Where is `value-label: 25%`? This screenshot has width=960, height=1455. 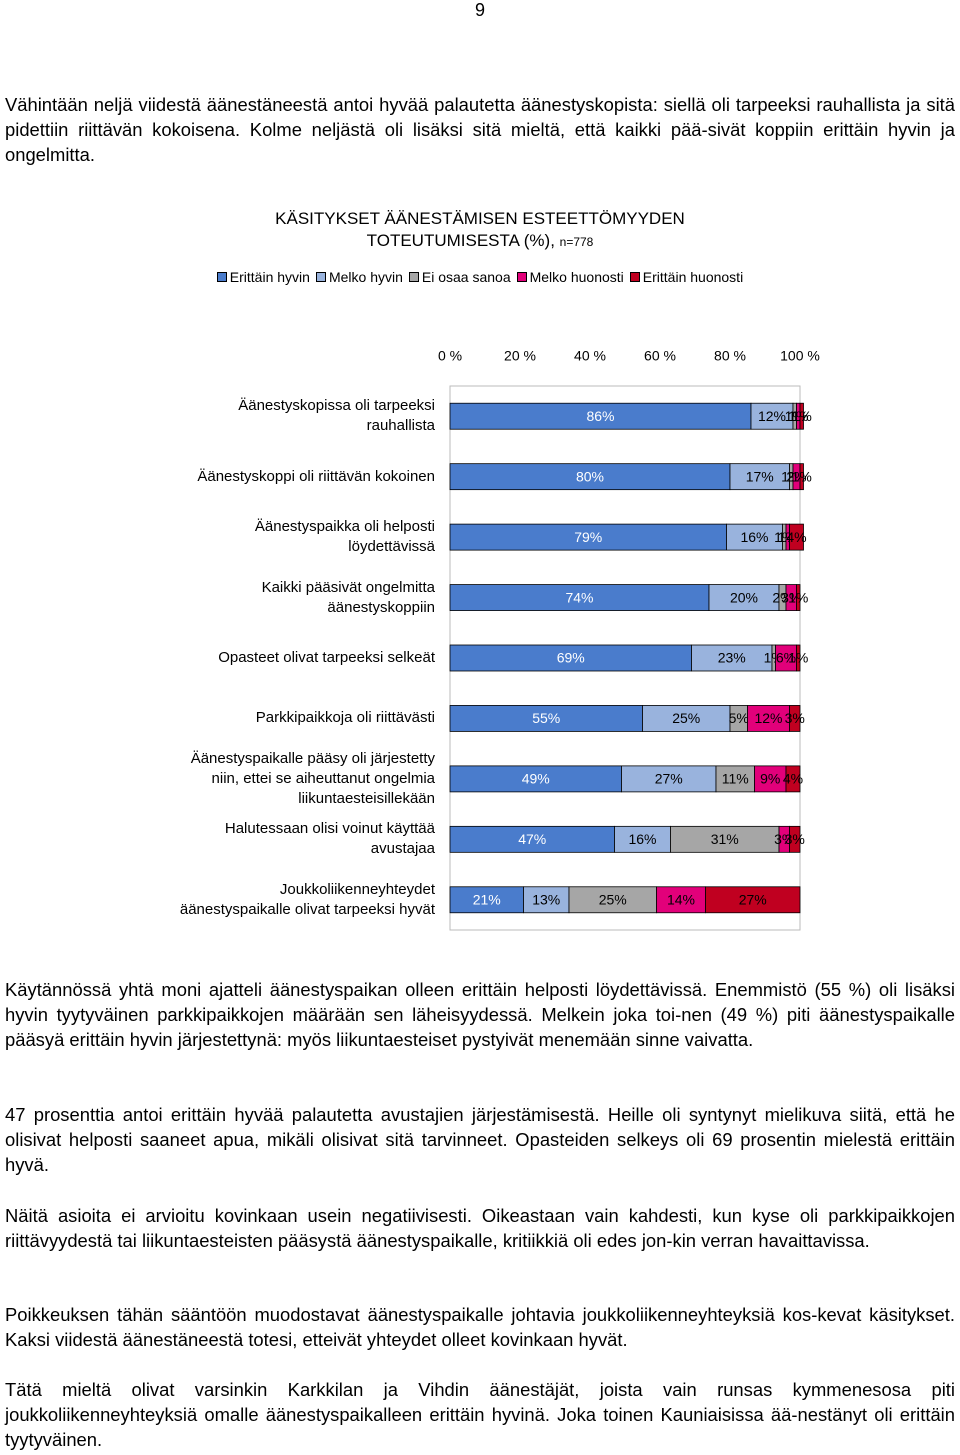
value-label: 25% is located at coordinates (613, 899).